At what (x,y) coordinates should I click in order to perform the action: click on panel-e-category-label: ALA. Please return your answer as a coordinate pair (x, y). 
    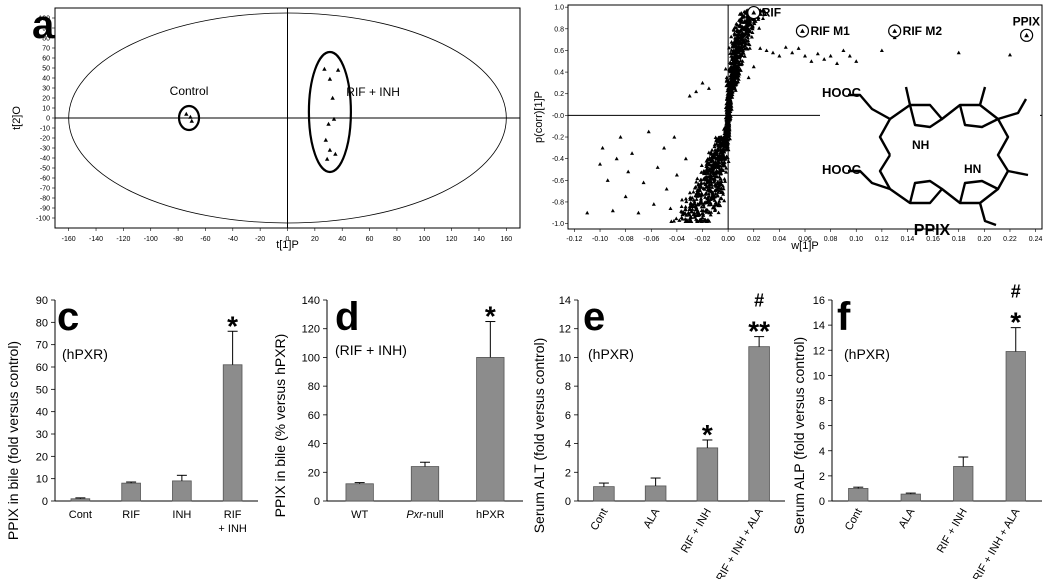
    Looking at the image, I should click on (651, 518).